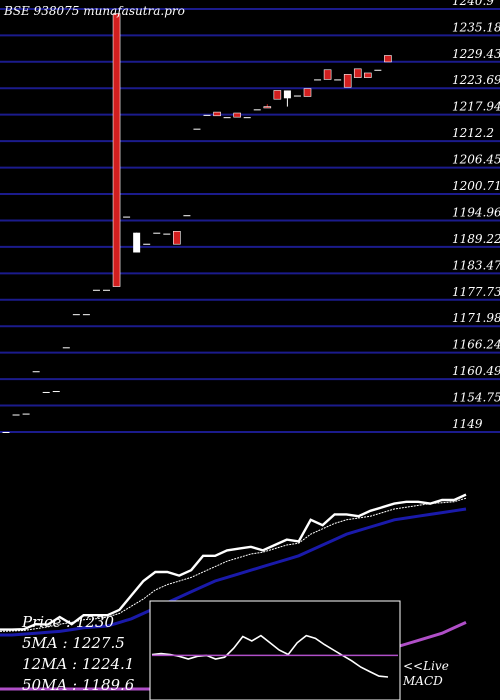  I want to click on macd-live-label: <<Live, so click(426, 666).